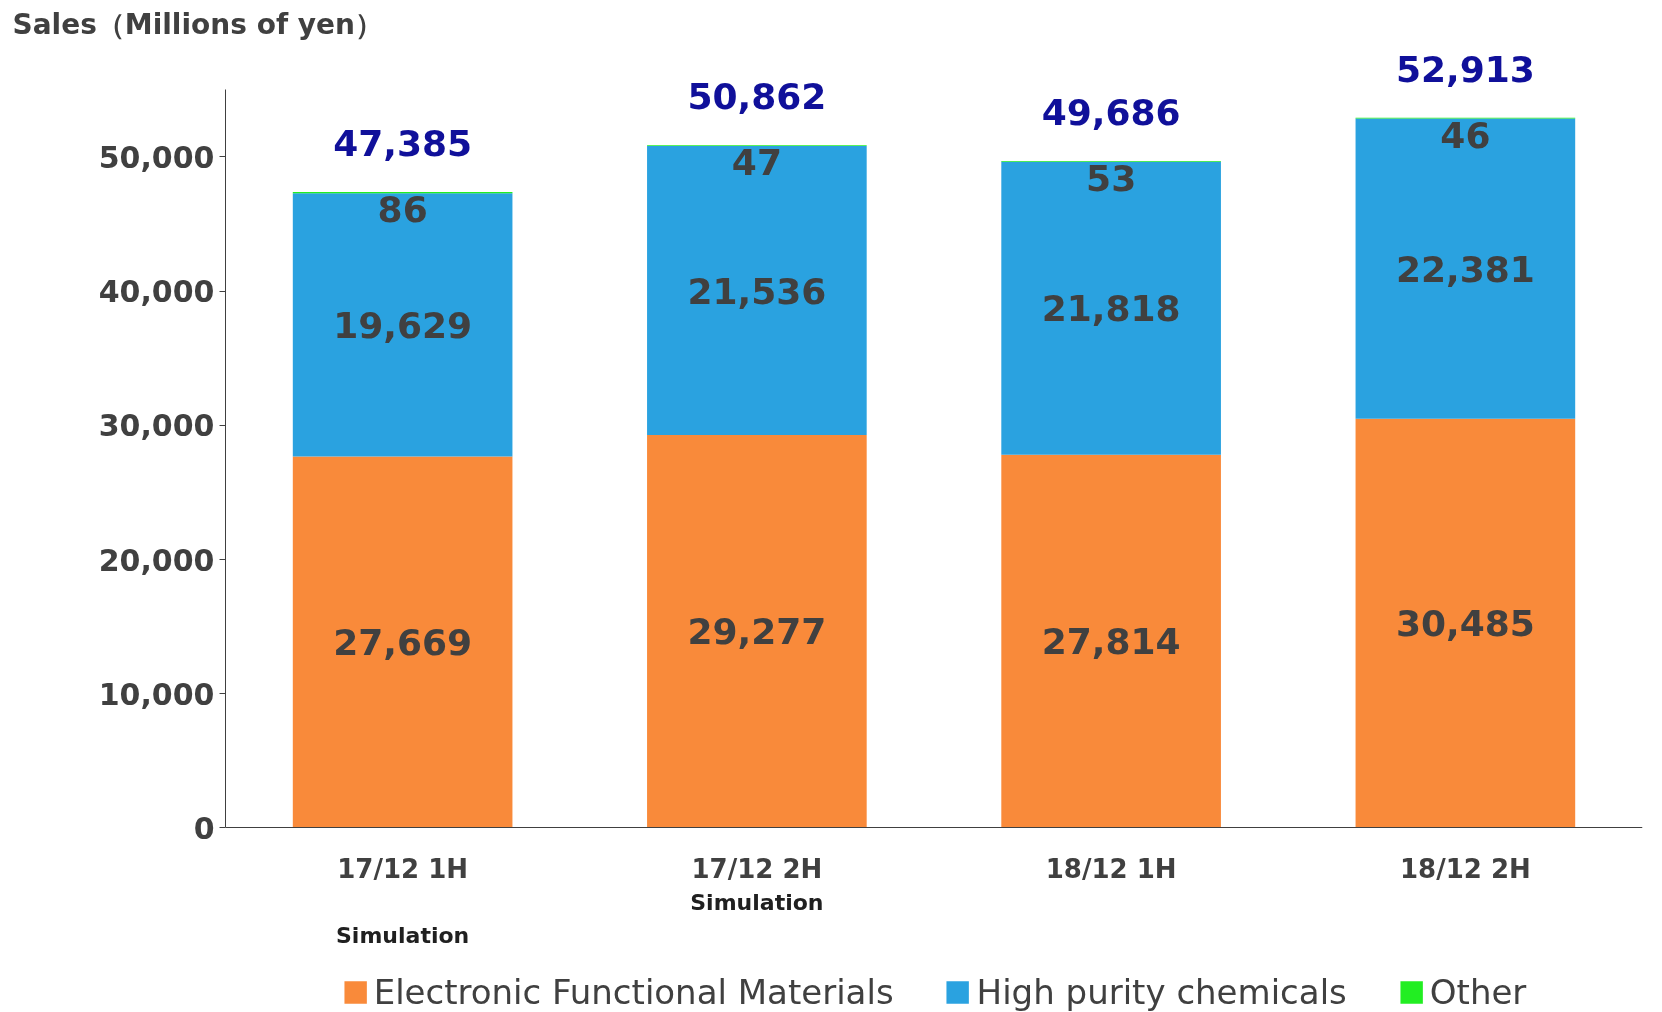  What do you see at coordinates (156, 292) in the screenshot?
I see `y-tick-label: 40,000` at bounding box center [156, 292].